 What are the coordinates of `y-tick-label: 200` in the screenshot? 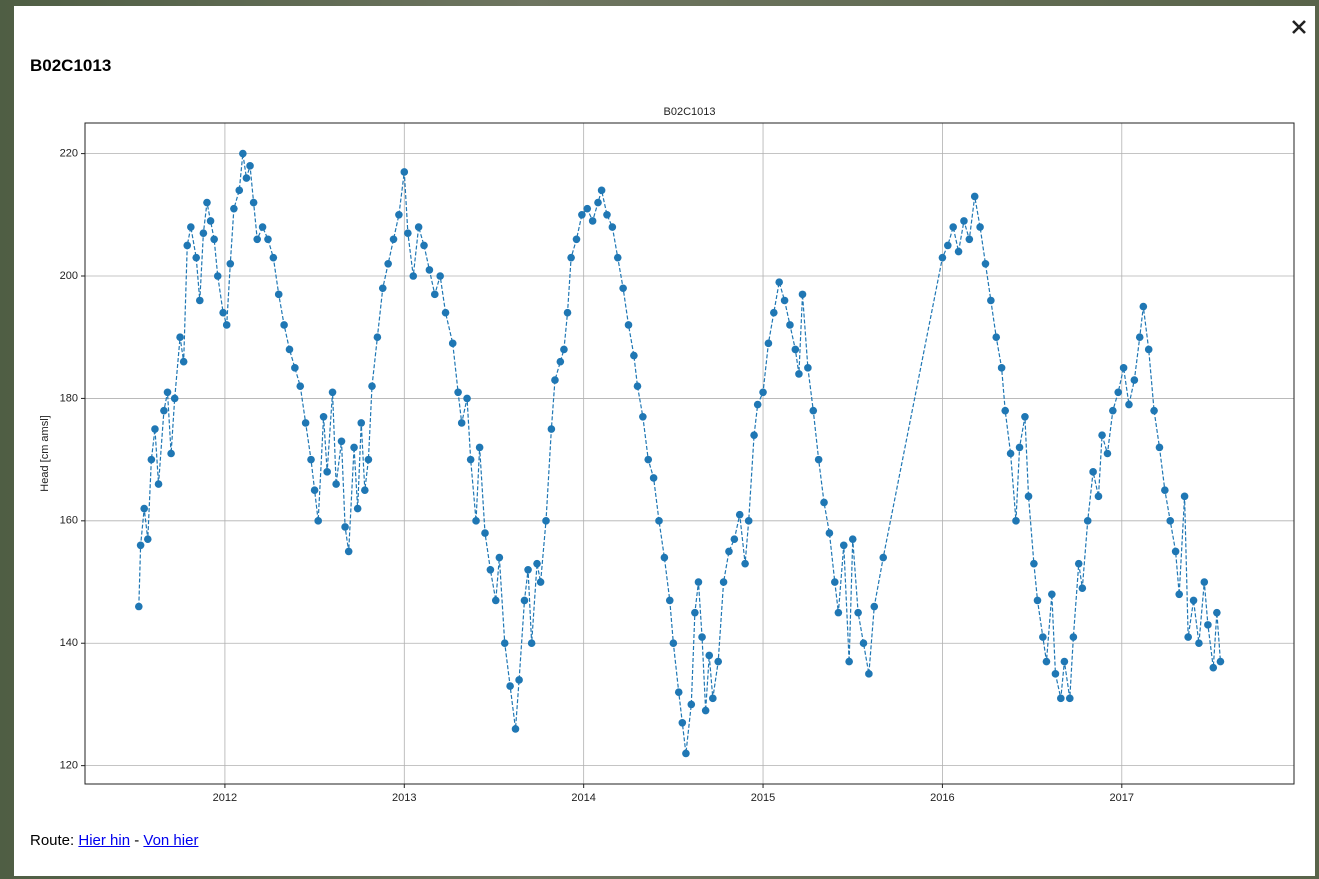 It's located at (69, 276).